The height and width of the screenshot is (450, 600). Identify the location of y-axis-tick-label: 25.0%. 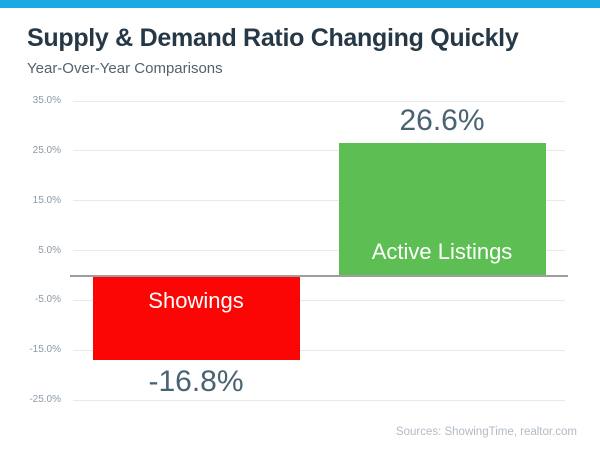
(46, 150).